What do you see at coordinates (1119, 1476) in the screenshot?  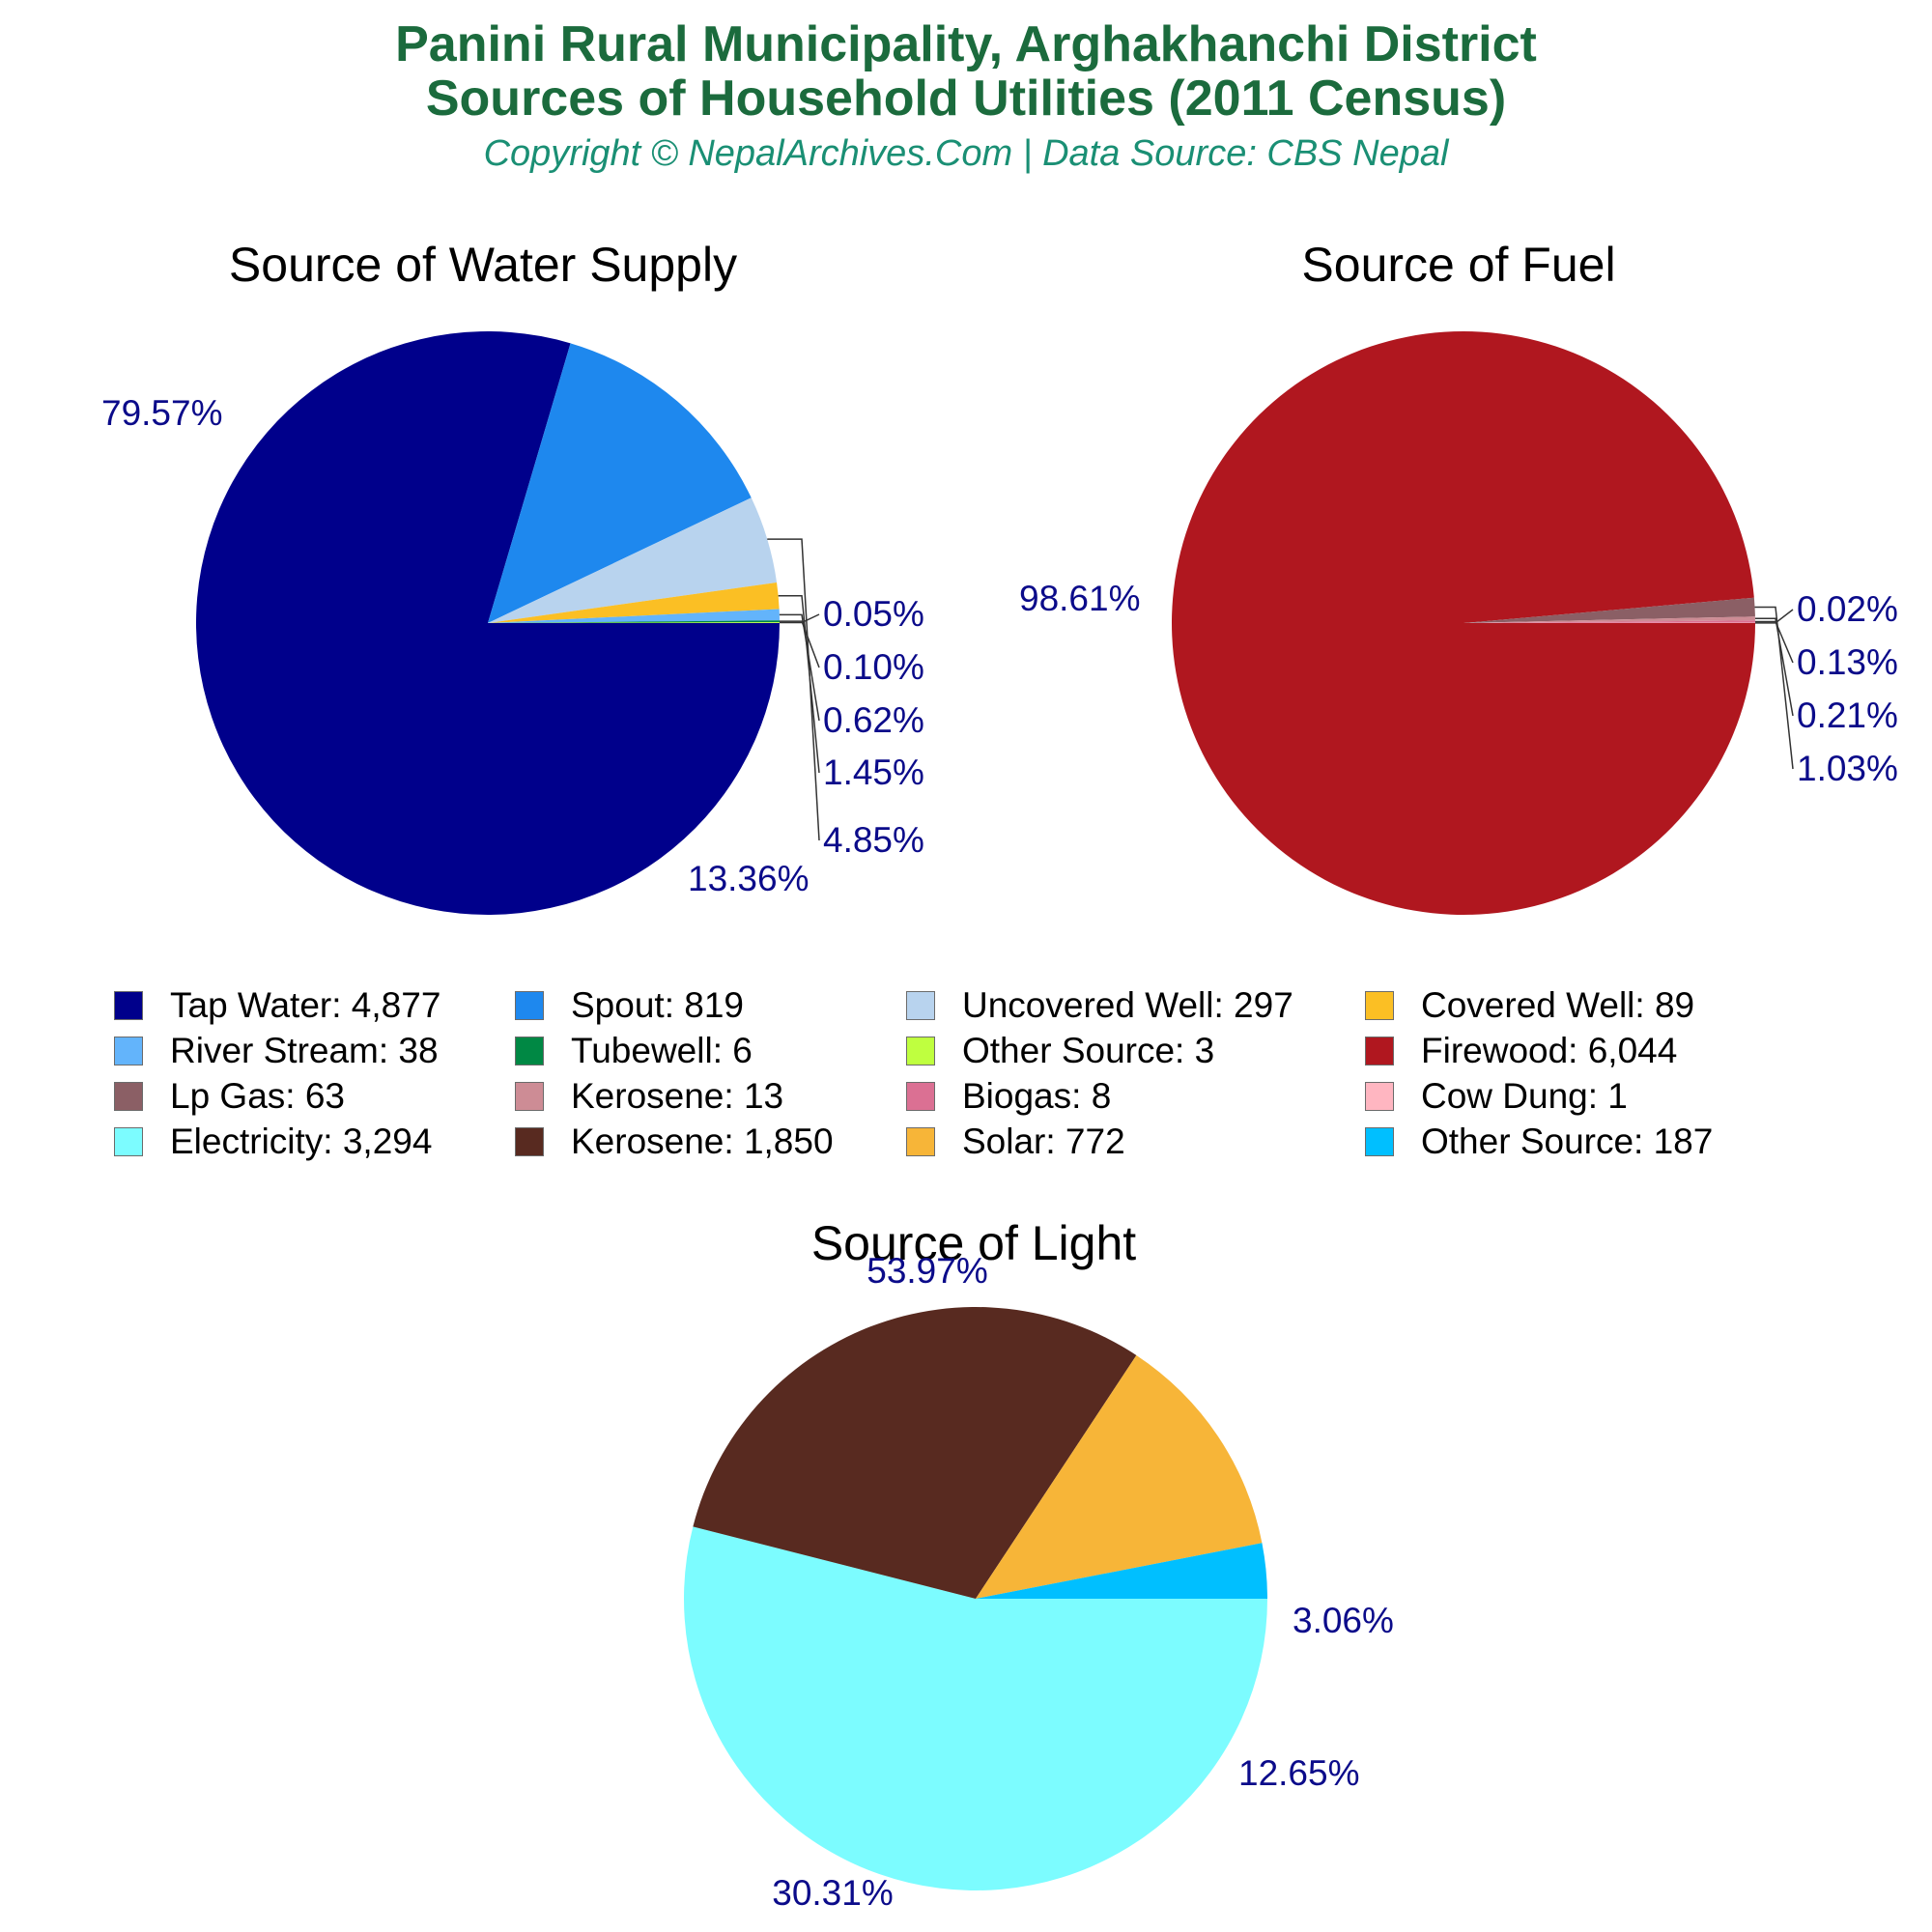 I see `light-slice-solar` at bounding box center [1119, 1476].